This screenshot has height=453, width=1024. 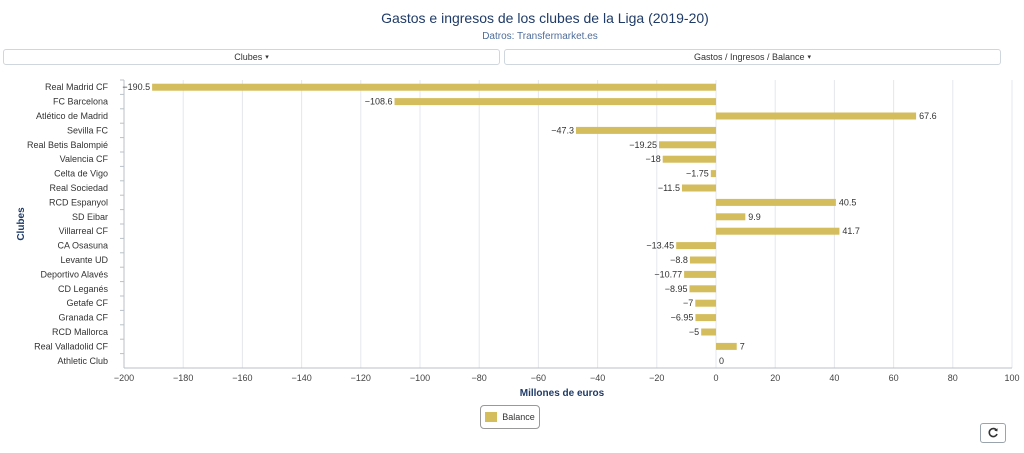 What do you see at coordinates (894, 378) in the screenshot?
I see `x-tick-label: 60` at bounding box center [894, 378].